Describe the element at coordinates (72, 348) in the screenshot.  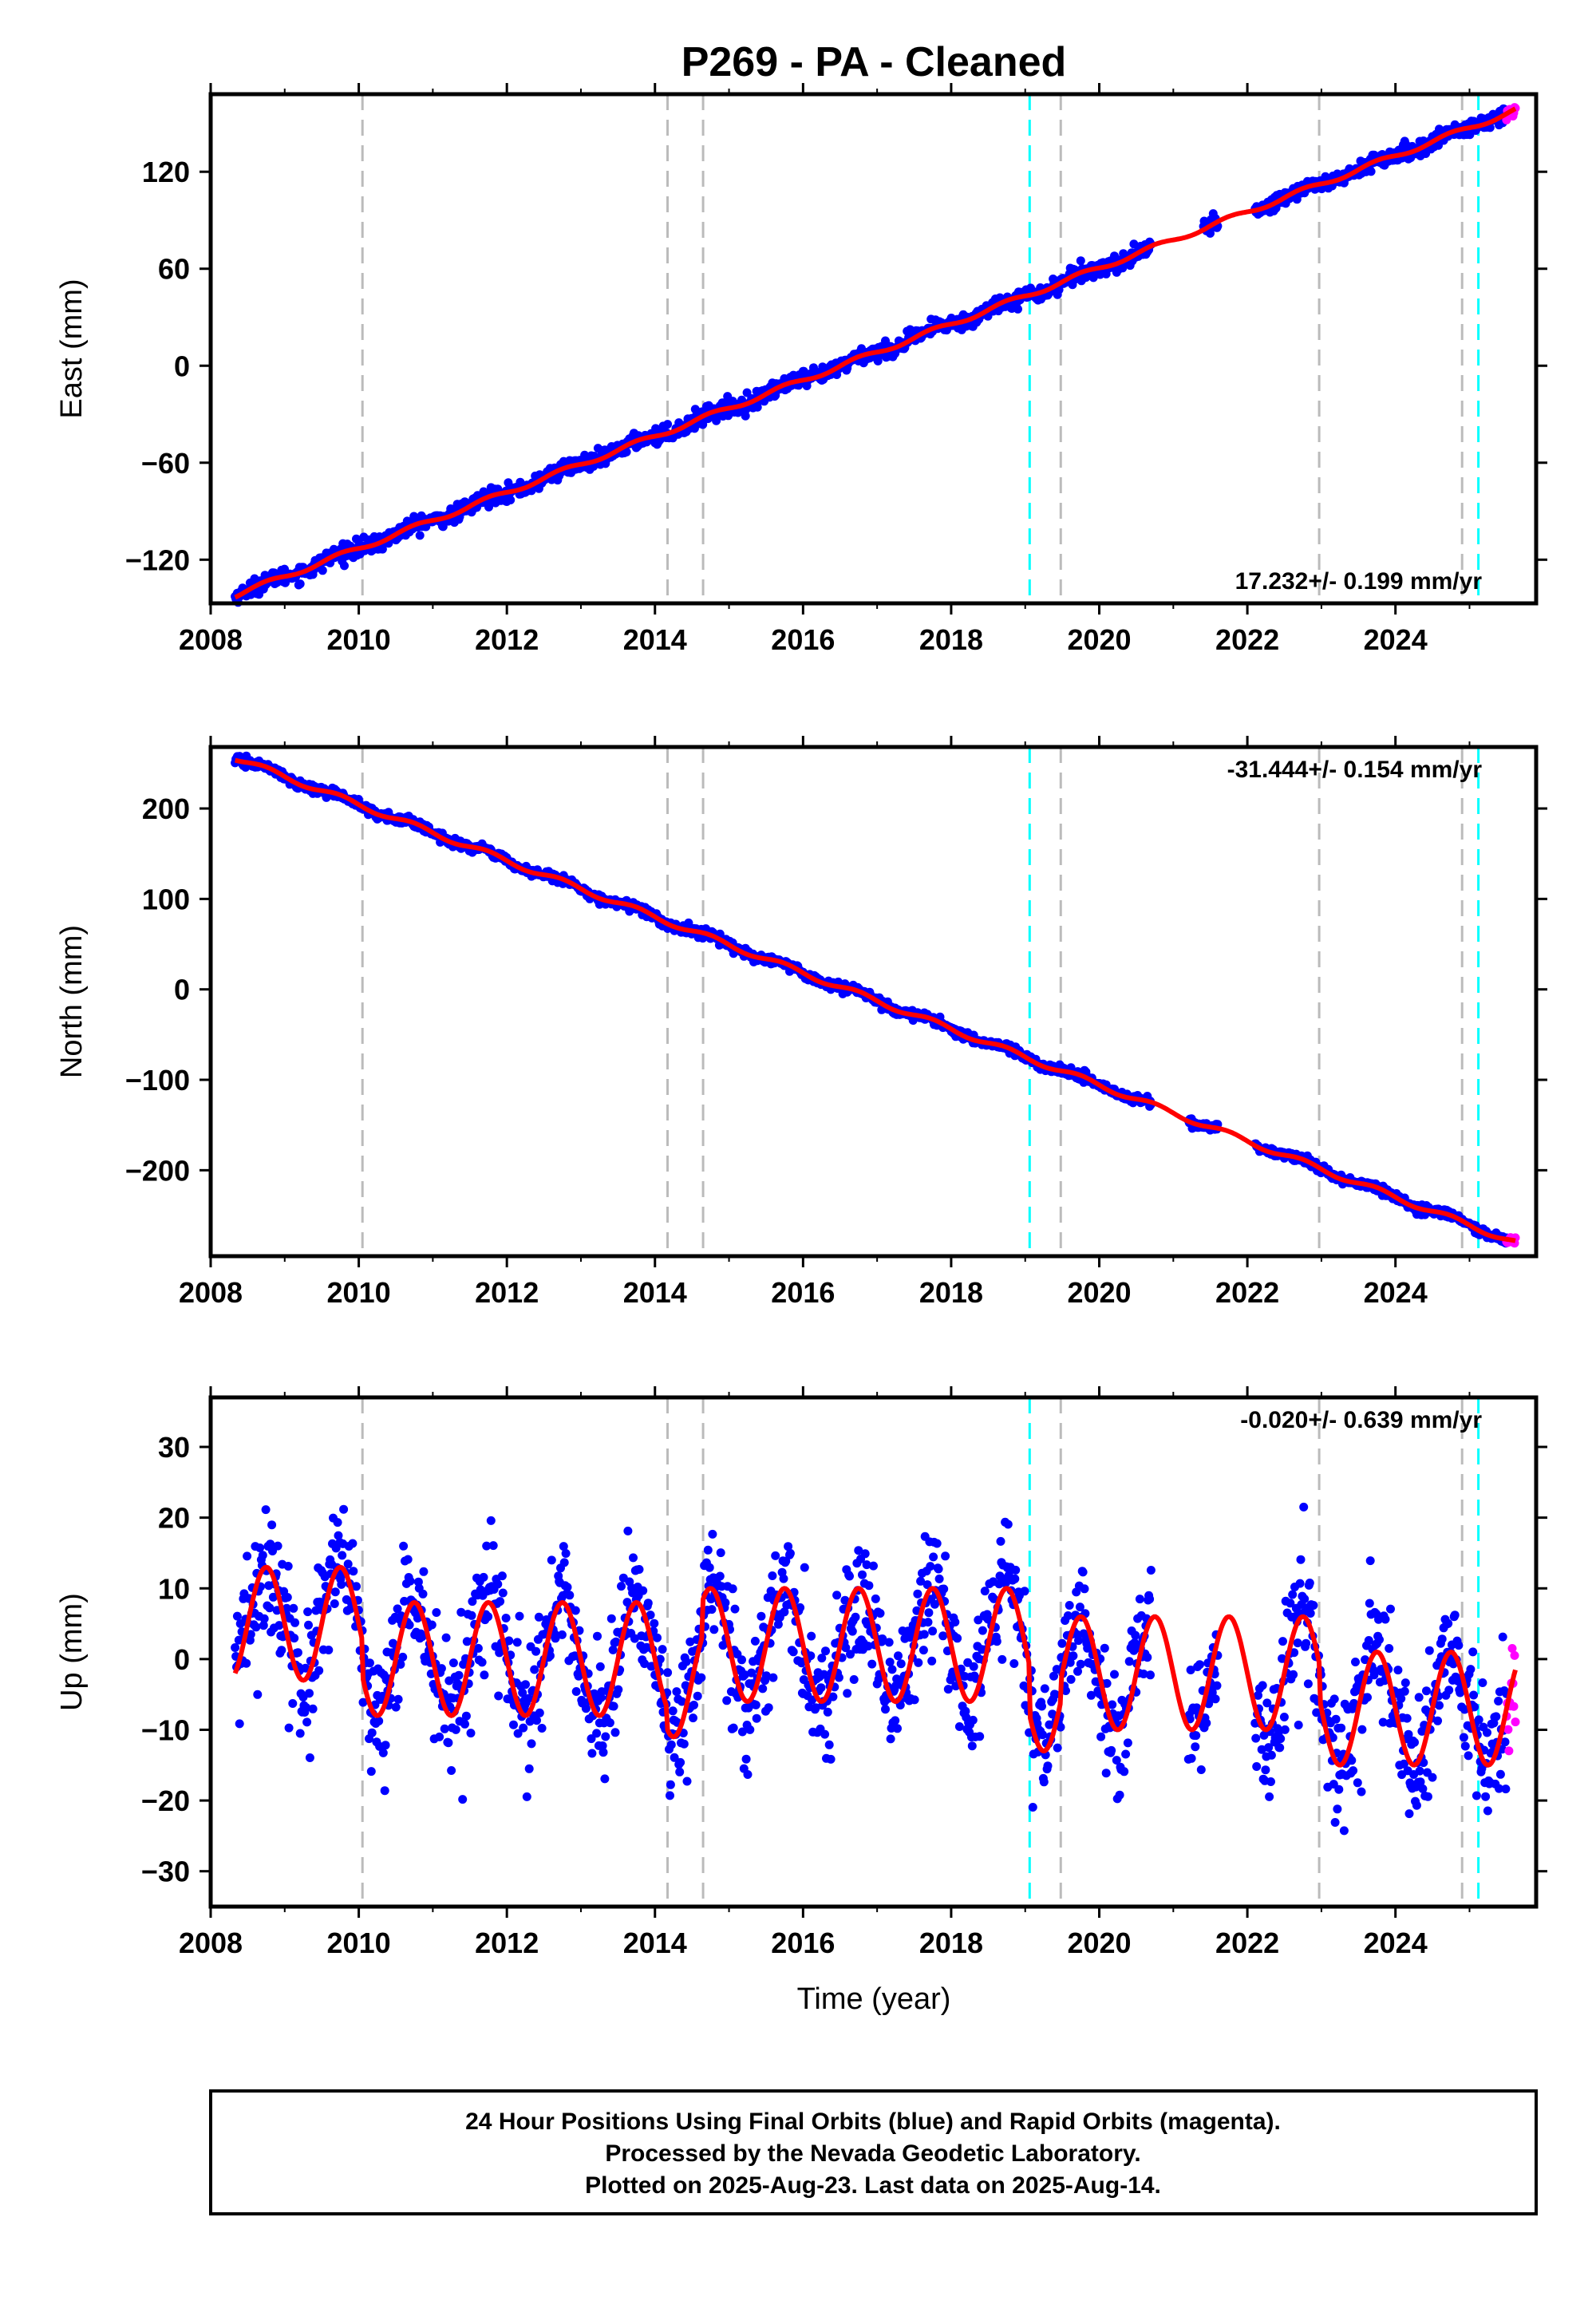
I see `y-axis-label: East (mm)` at that location.